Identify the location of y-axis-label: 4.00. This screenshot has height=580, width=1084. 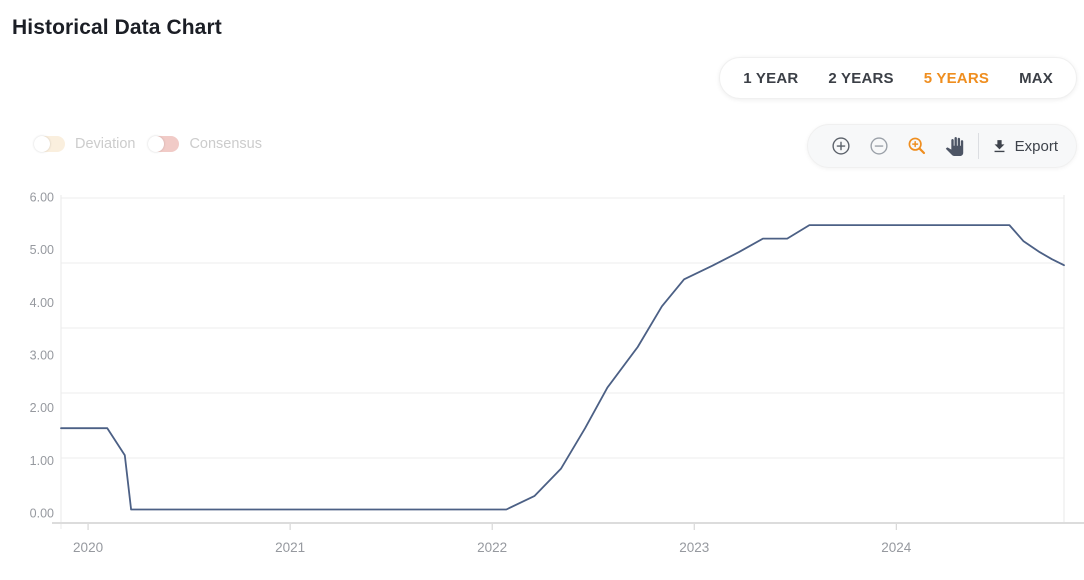
(42, 303).